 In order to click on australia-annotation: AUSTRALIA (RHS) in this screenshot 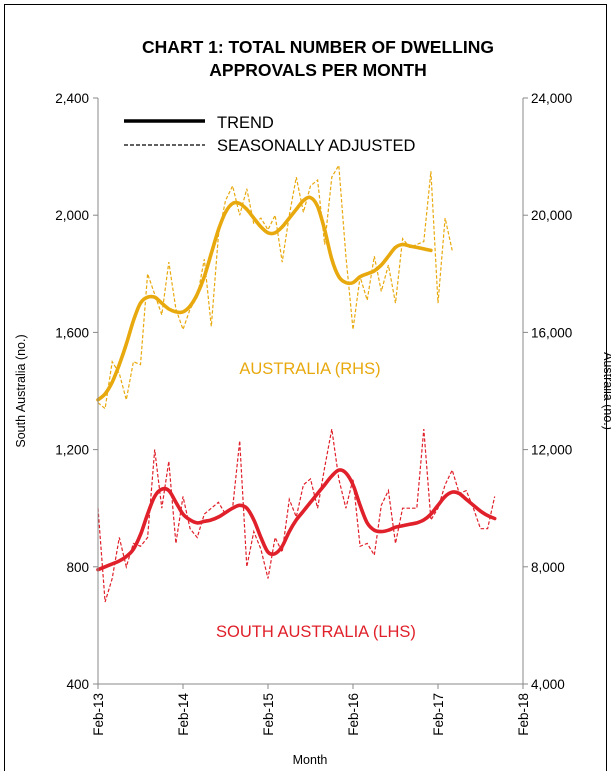, I will do `click(309, 369)`.